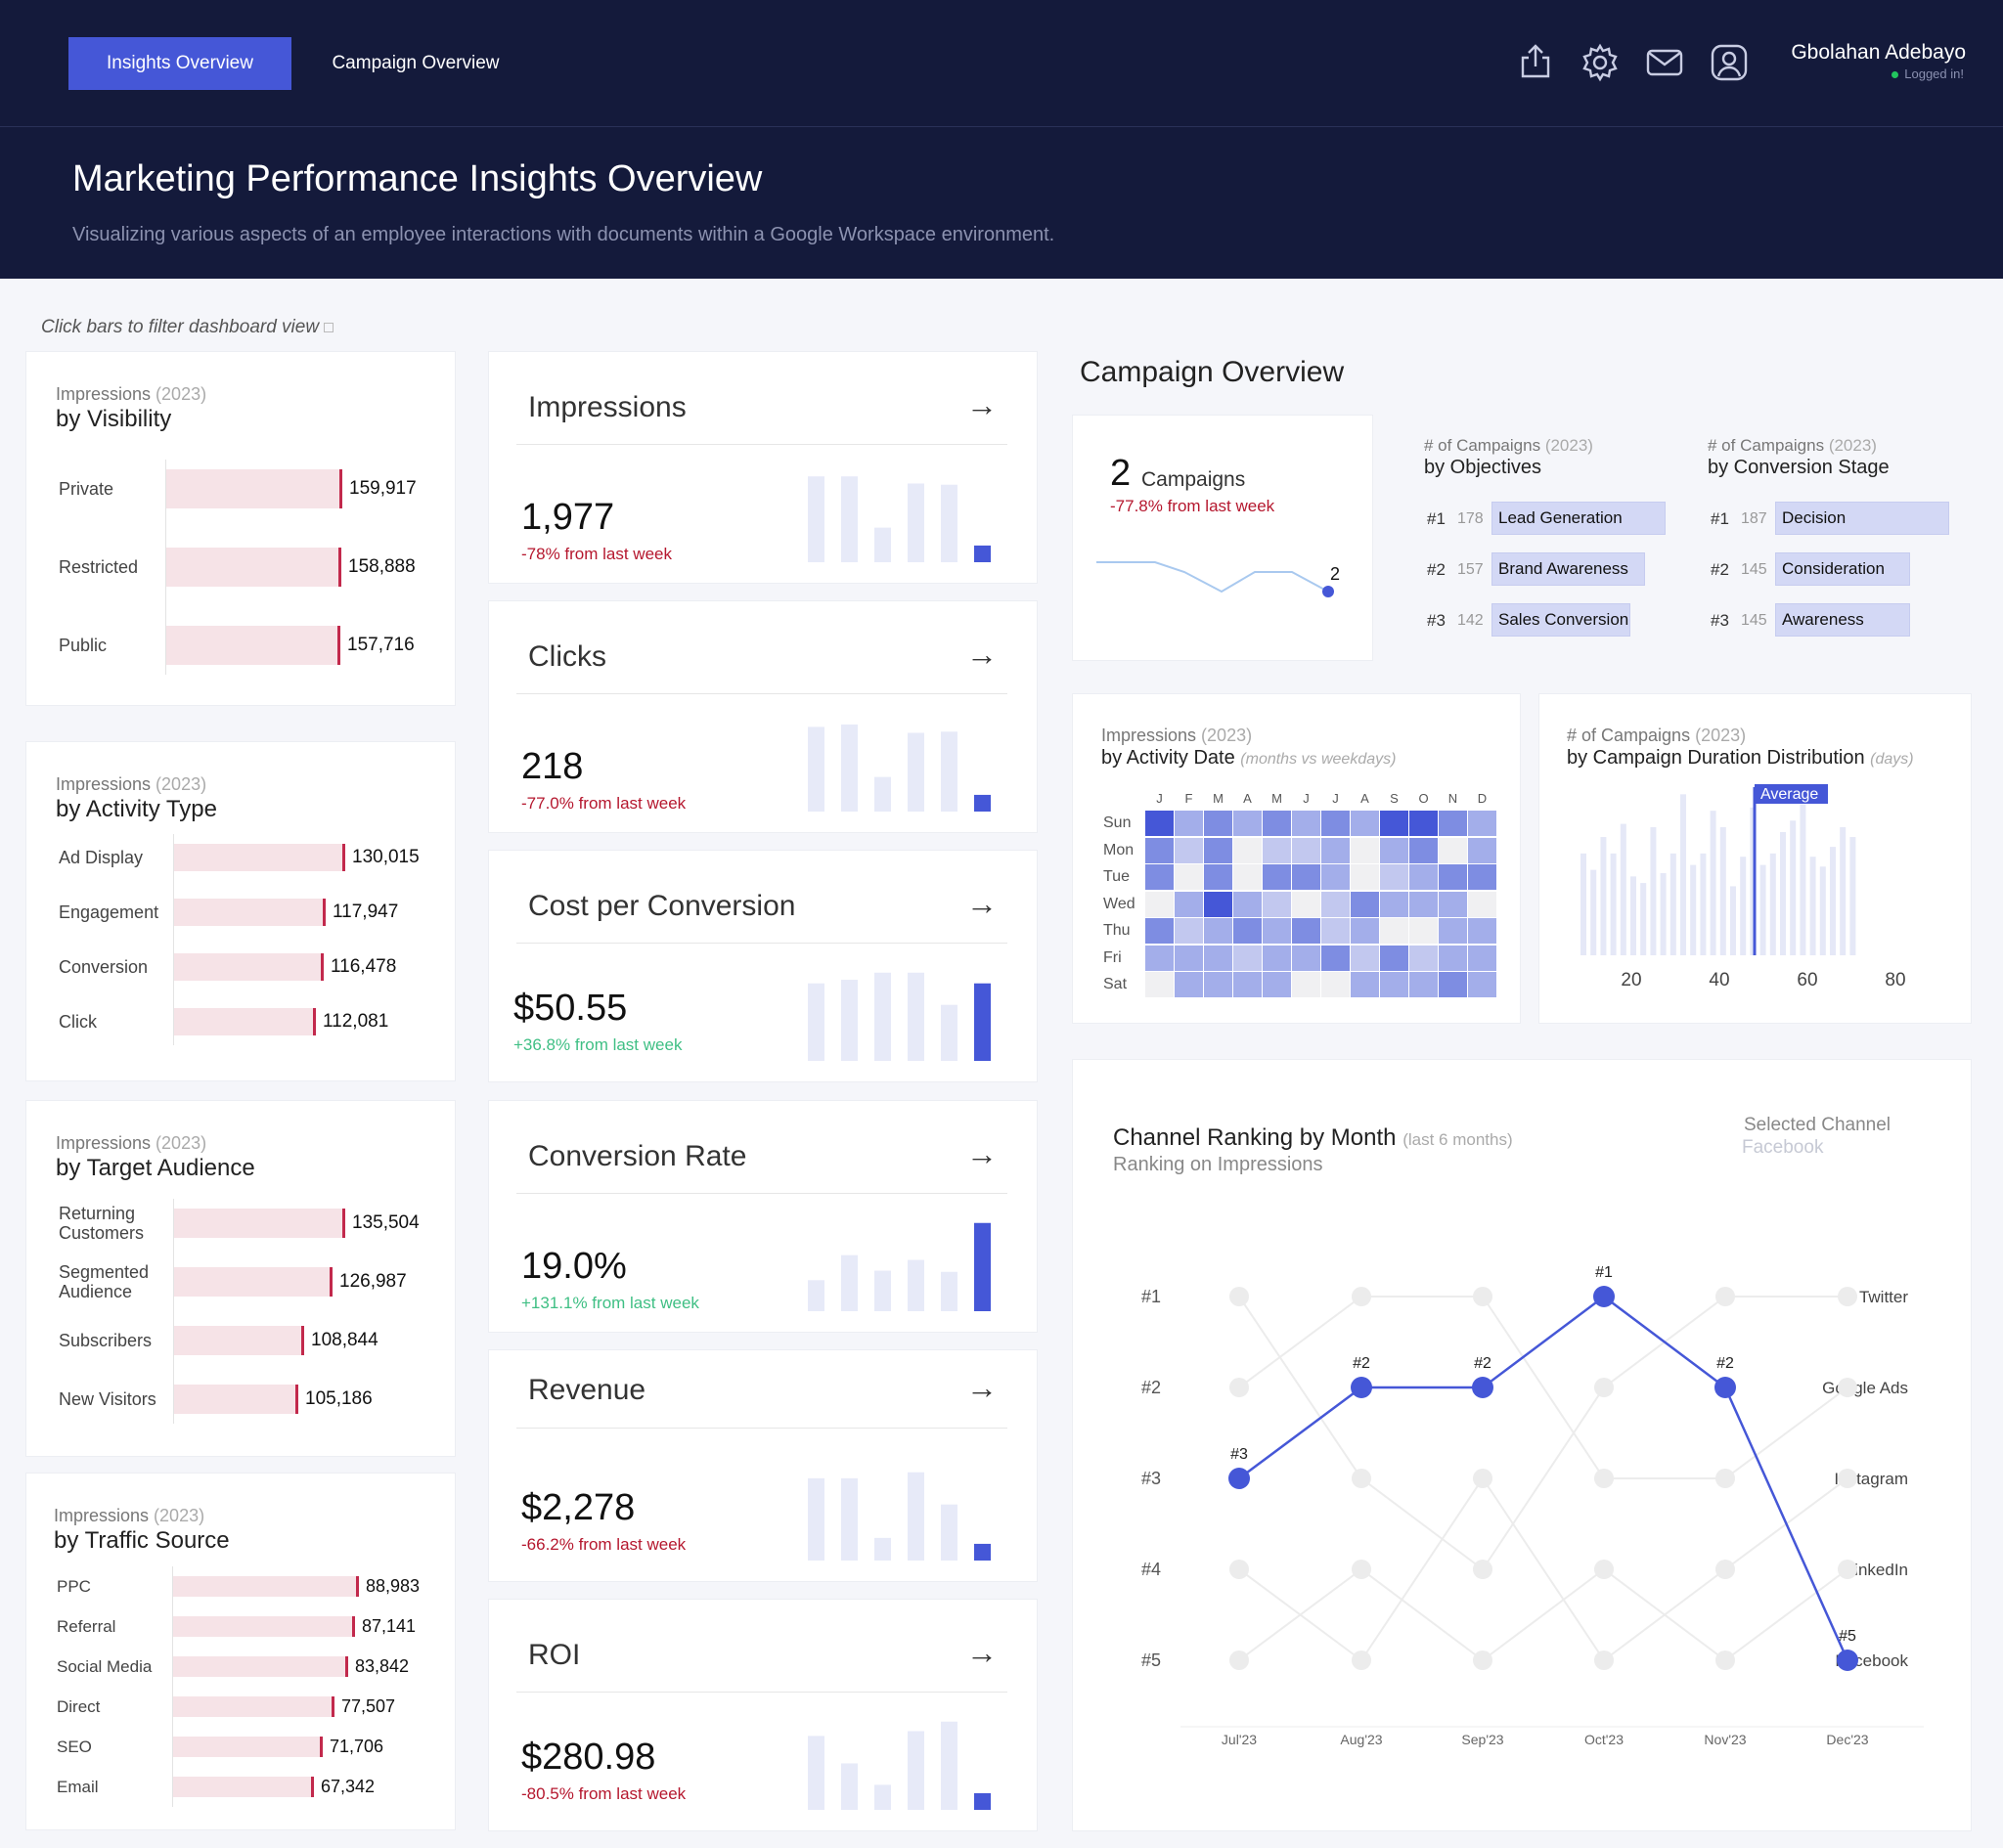 The image size is (2003, 1848). What do you see at coordinates (763, 1715) in the screenshot?
I see `kpi-card: ROI → $280.98 -80.5% from last week` at bounding box center [763, 1715].